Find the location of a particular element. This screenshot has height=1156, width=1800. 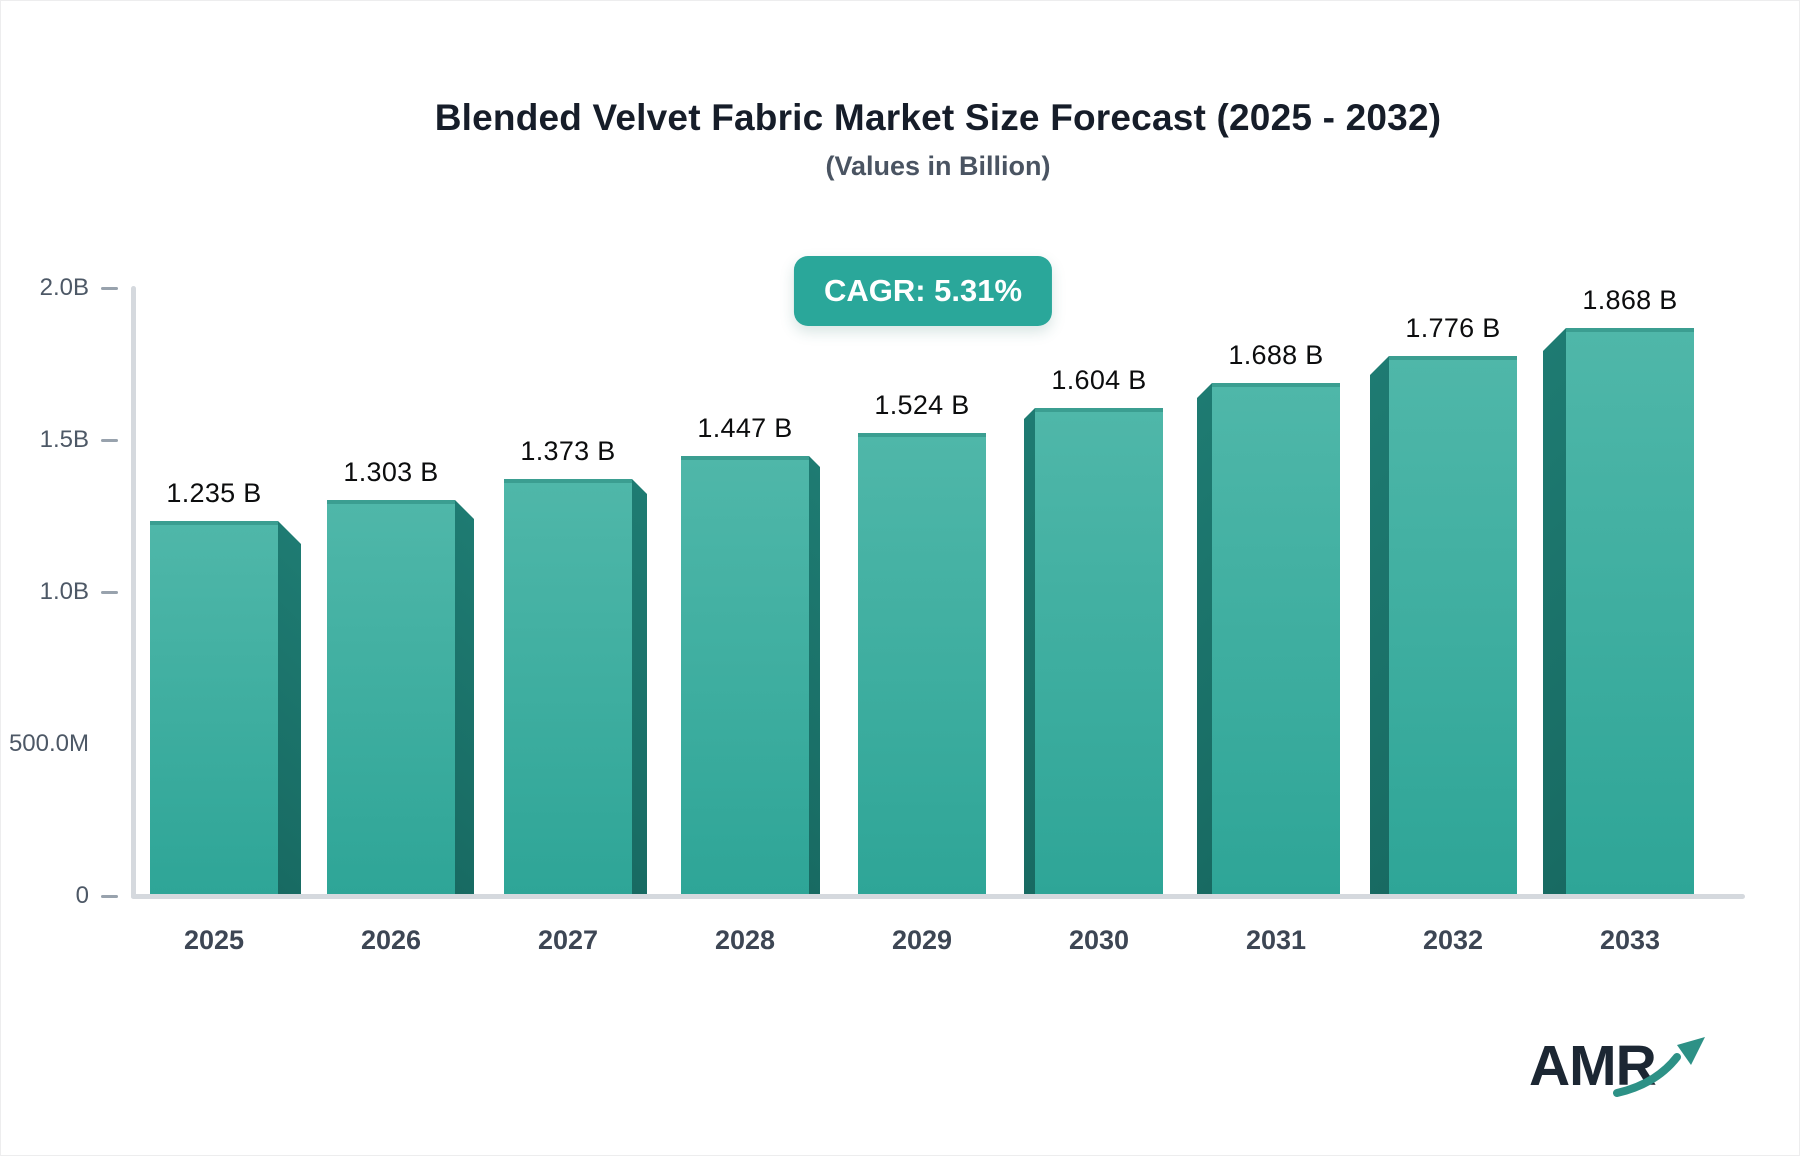

bar-value-label: 1.868 B is located at coordinates (1630, 300).